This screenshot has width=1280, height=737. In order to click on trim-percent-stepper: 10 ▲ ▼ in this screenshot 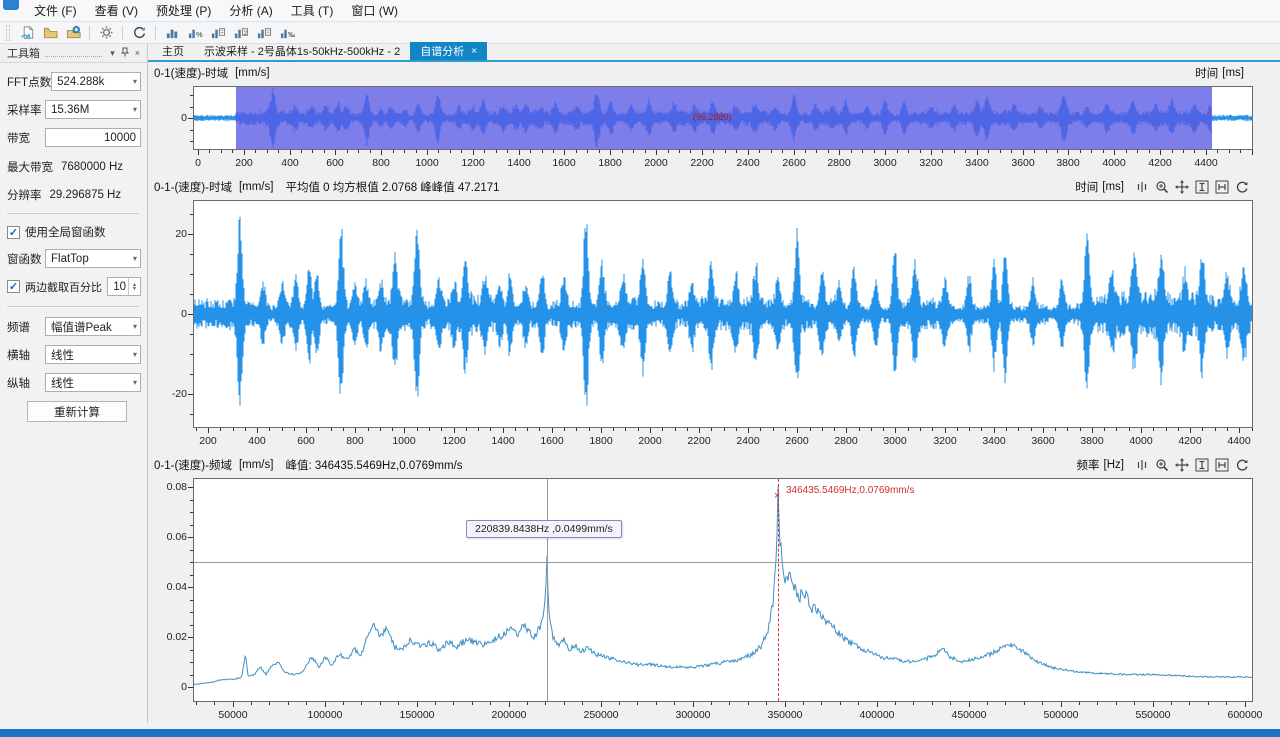, I will do `click(124, 286)`.